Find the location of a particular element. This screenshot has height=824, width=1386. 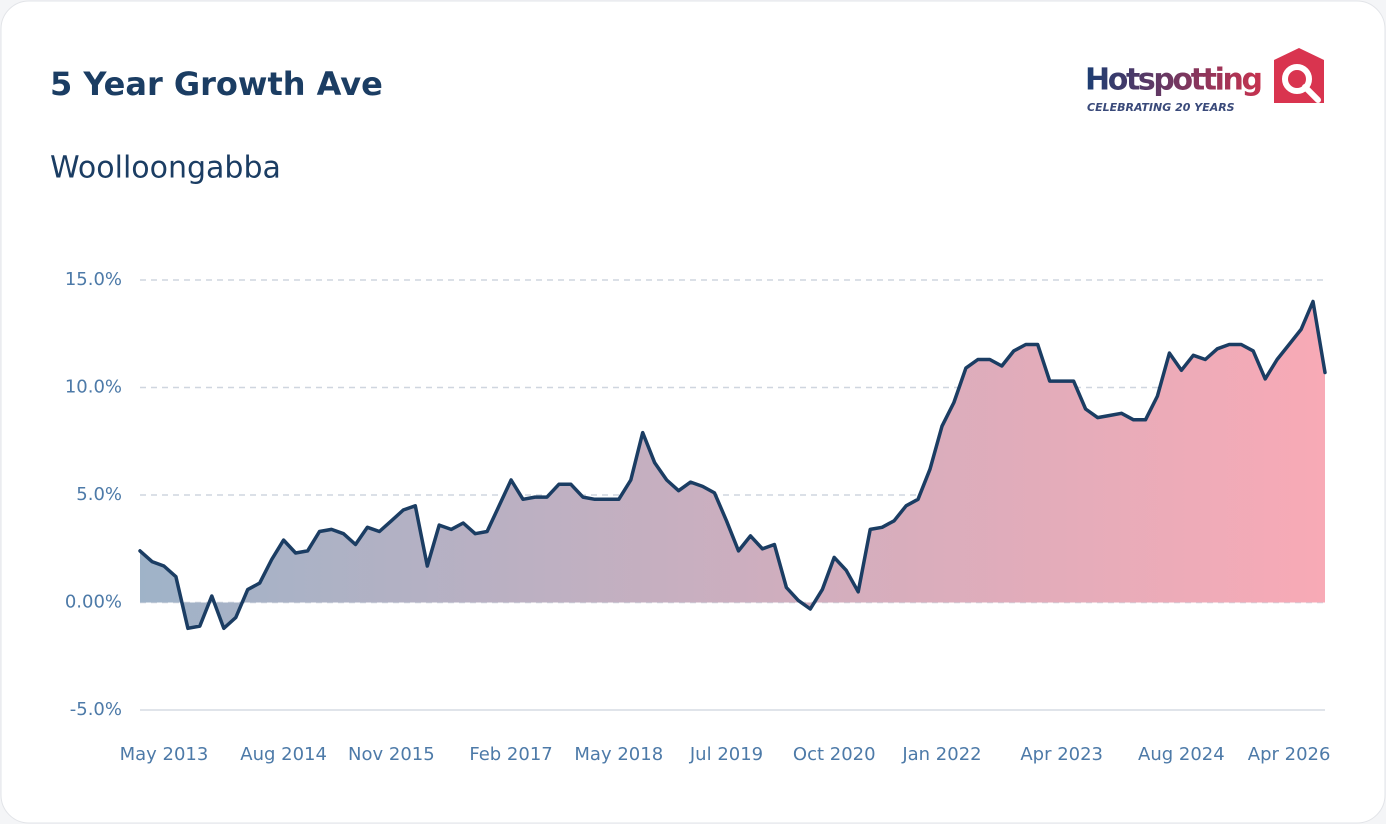

logo-tagline: CELEBRATING 20 YEARS is located at coordinates (1161, 107).